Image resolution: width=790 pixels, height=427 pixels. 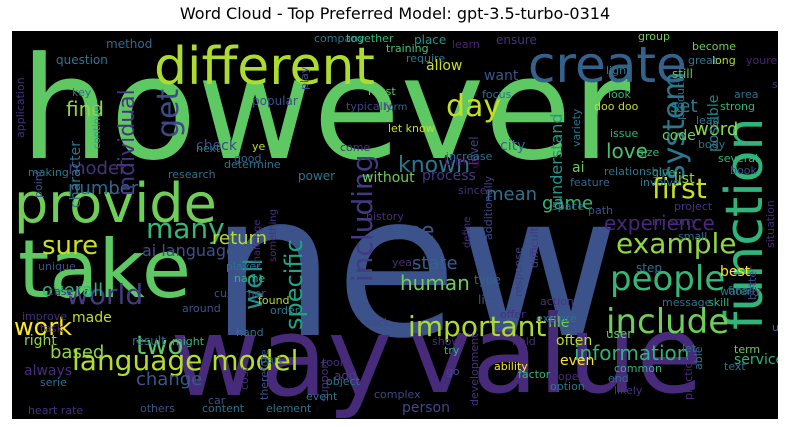 What do you see at coordinates (556, 159) in the screenshot?
I see `word-understand: understand` at bounding box center [556, 159].